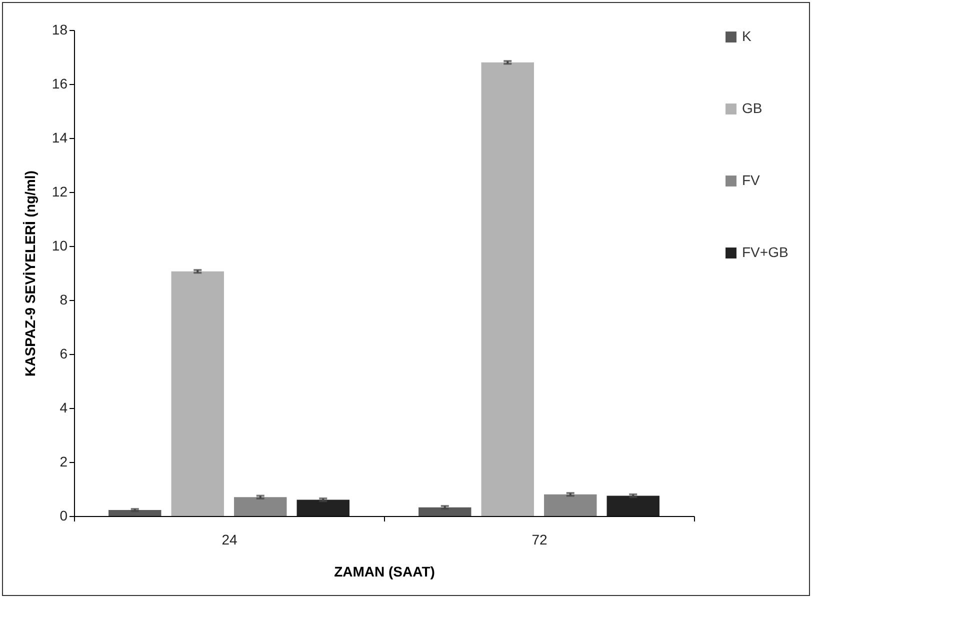  What do you see at coordinates (30, 273) in the screenshot?
I see `y-axis-title: KASPAZ-9 SEVİYELERİ (ng/ml)` at bounding box center [30, 273].